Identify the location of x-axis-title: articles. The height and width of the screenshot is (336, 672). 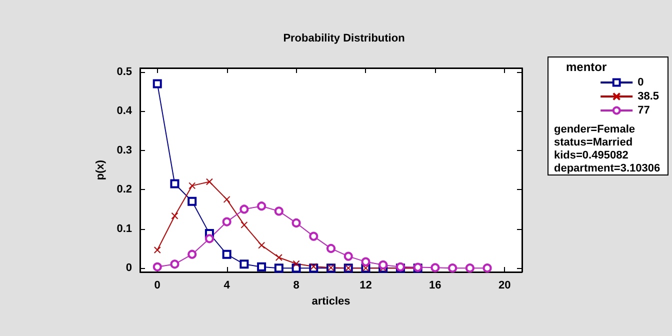
(331, 301).